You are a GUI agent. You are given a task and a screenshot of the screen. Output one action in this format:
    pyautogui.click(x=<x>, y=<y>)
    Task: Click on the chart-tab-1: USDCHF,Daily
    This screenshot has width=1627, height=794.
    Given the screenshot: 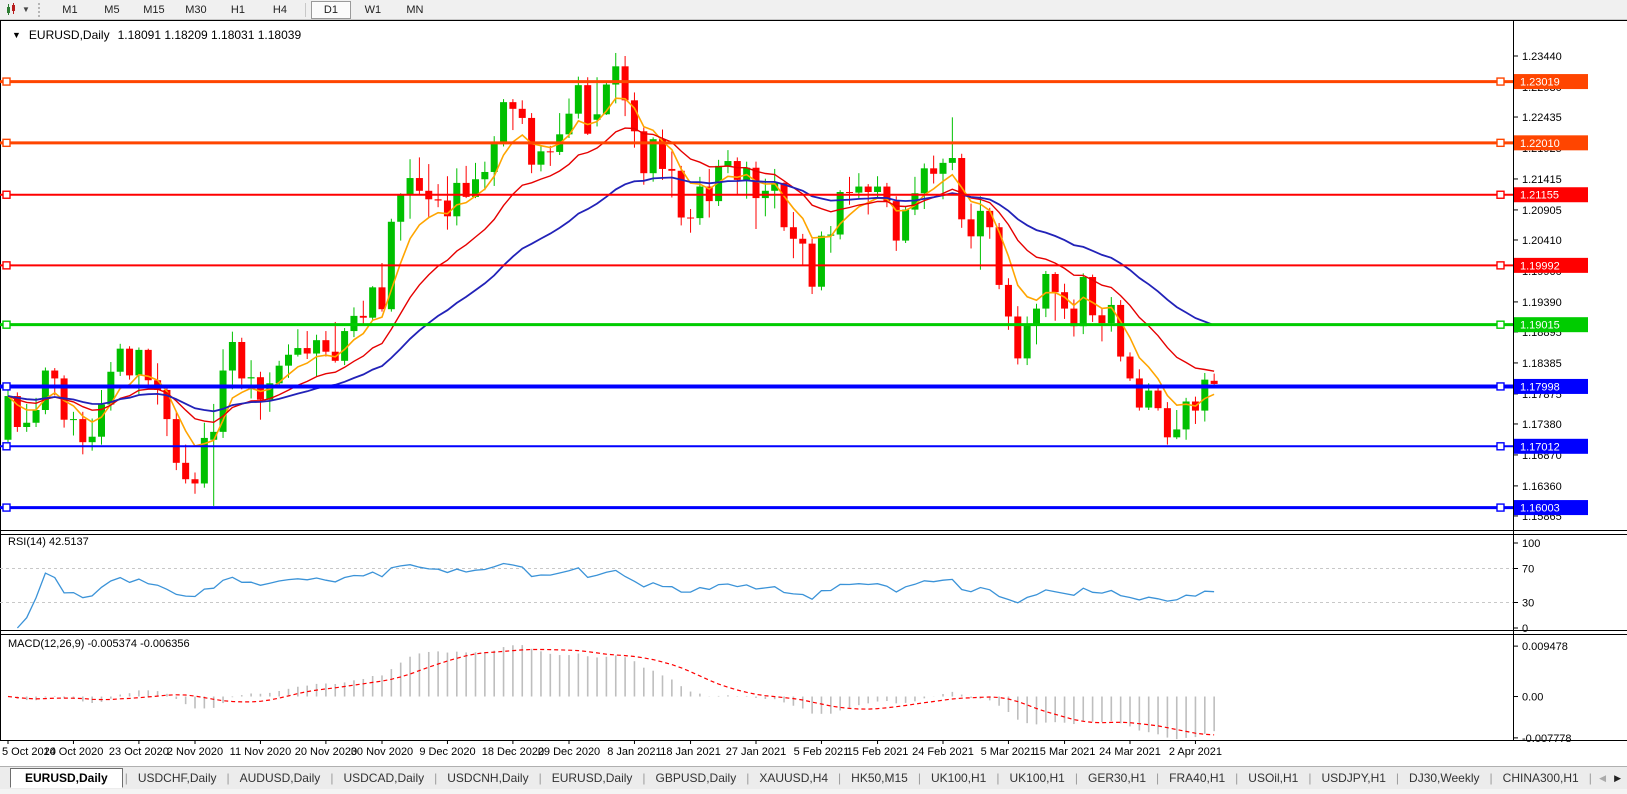 What is the action you would take?
    pyautogui.click(x=177, y=778)
    